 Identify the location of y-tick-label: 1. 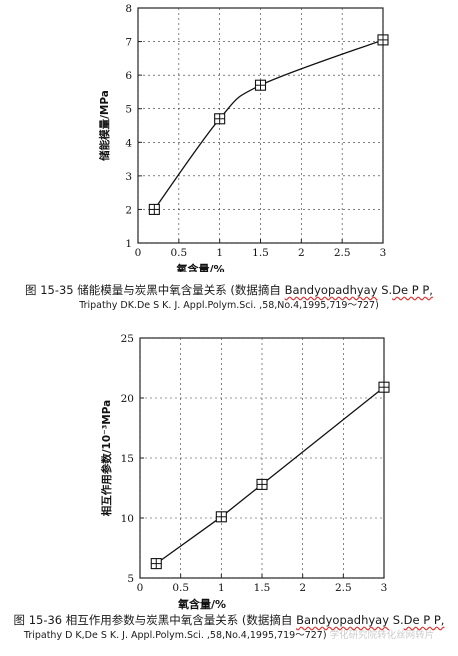
(128, 244).